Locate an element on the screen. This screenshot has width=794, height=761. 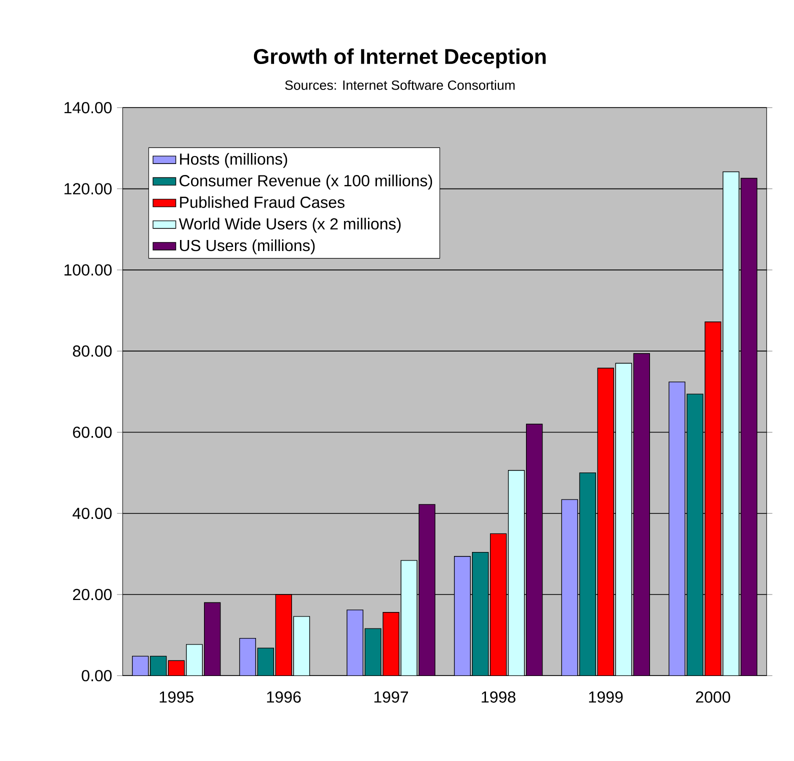
y-tick-label: 120.00 is located at coordinates (88, 188).